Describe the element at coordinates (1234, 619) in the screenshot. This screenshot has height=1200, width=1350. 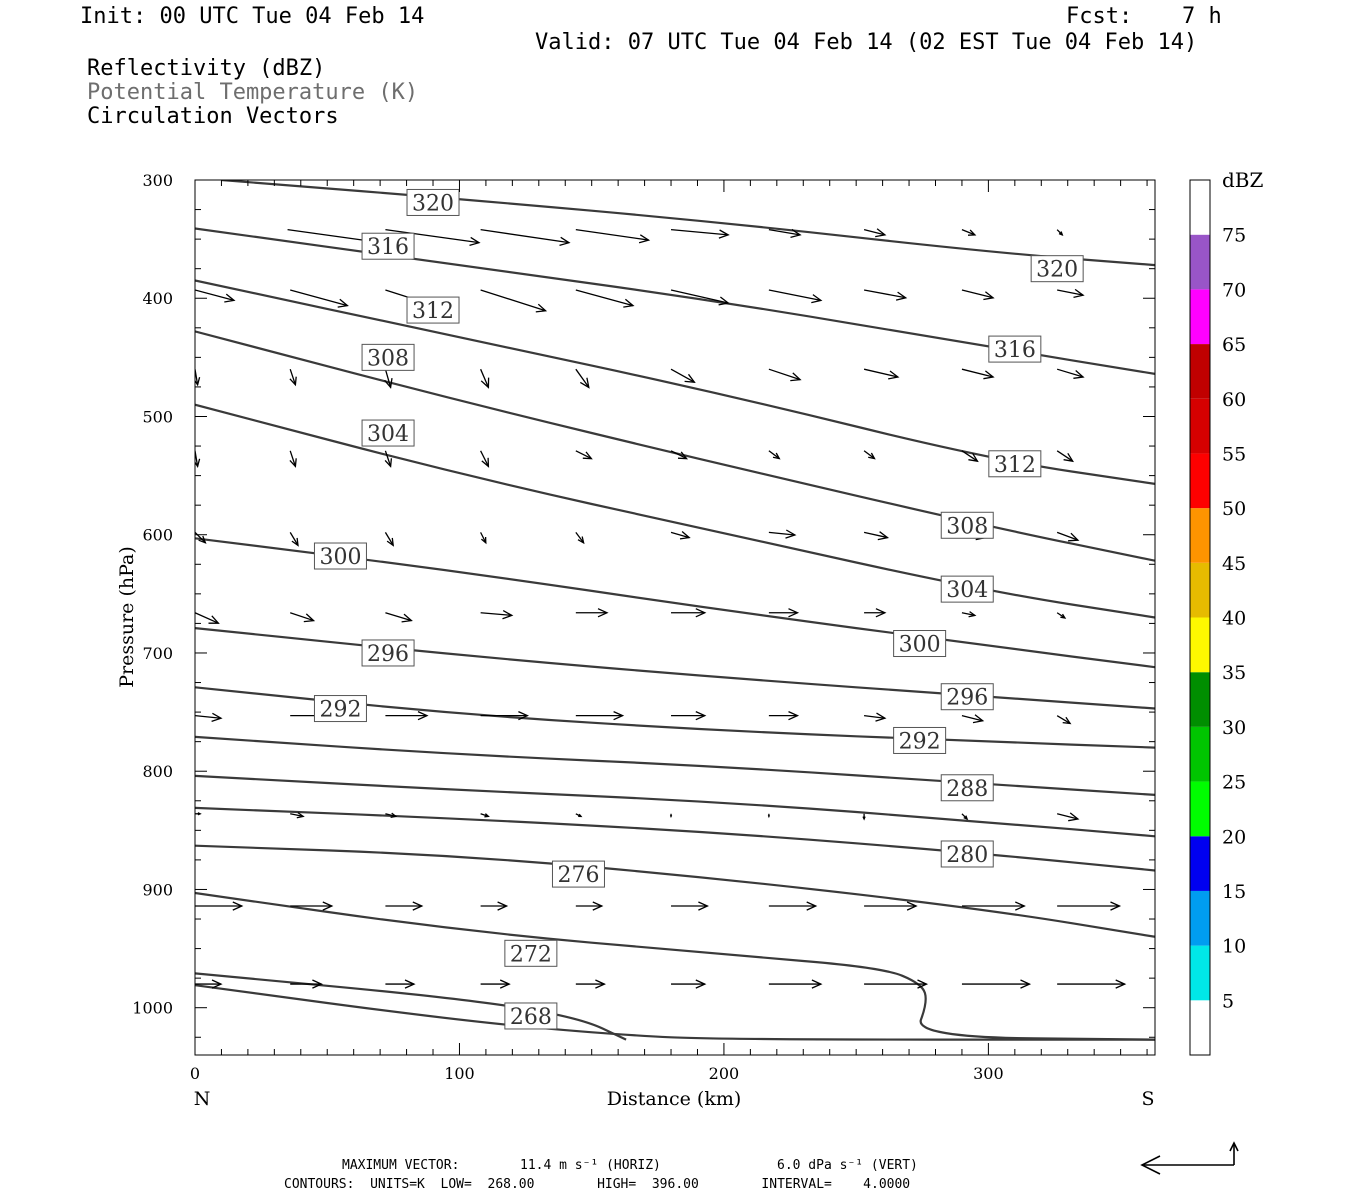
I see `colorbar-label: 40` at that location.